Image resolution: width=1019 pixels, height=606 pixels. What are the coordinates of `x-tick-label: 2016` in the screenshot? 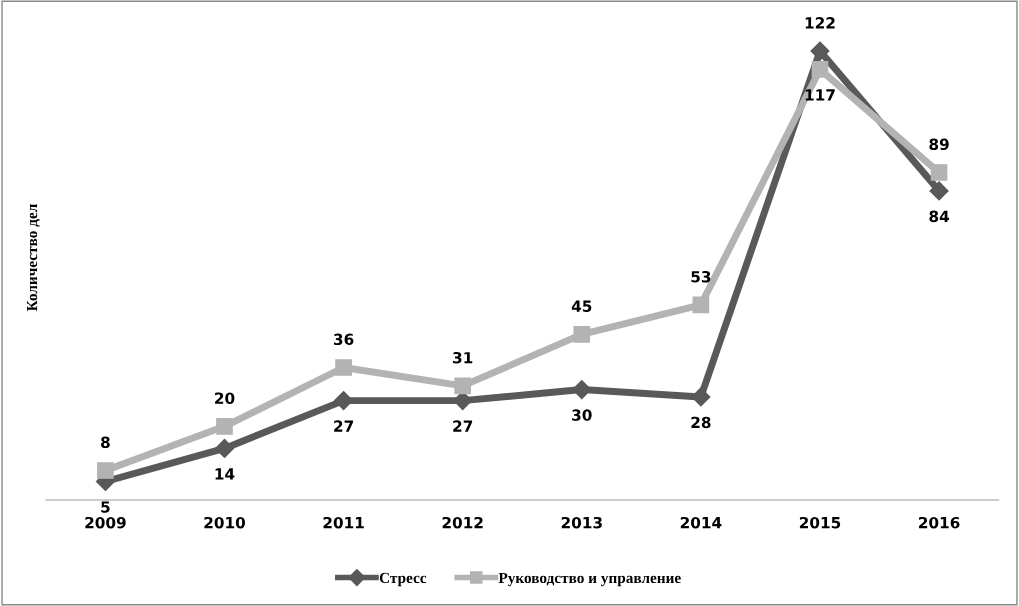 It's located at (939, 522).